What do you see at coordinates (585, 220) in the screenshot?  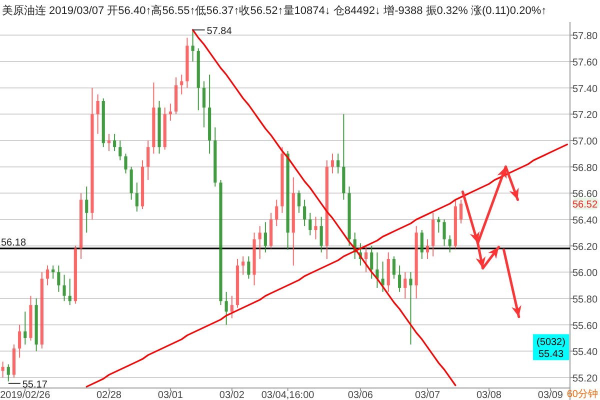 I see `y-tick-label: 56.40` at bounding box center [585, 220].